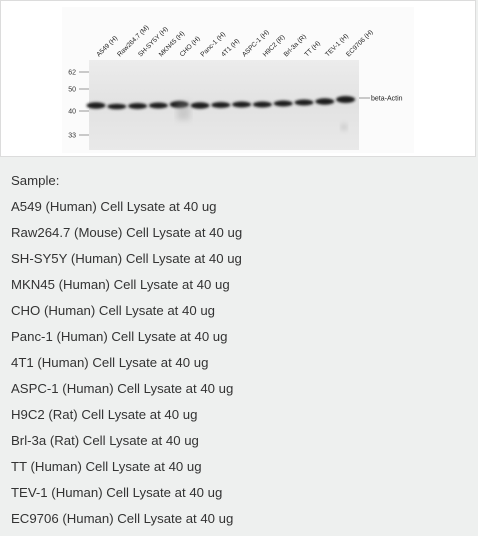  I want to click on bands, so click(221, 113).